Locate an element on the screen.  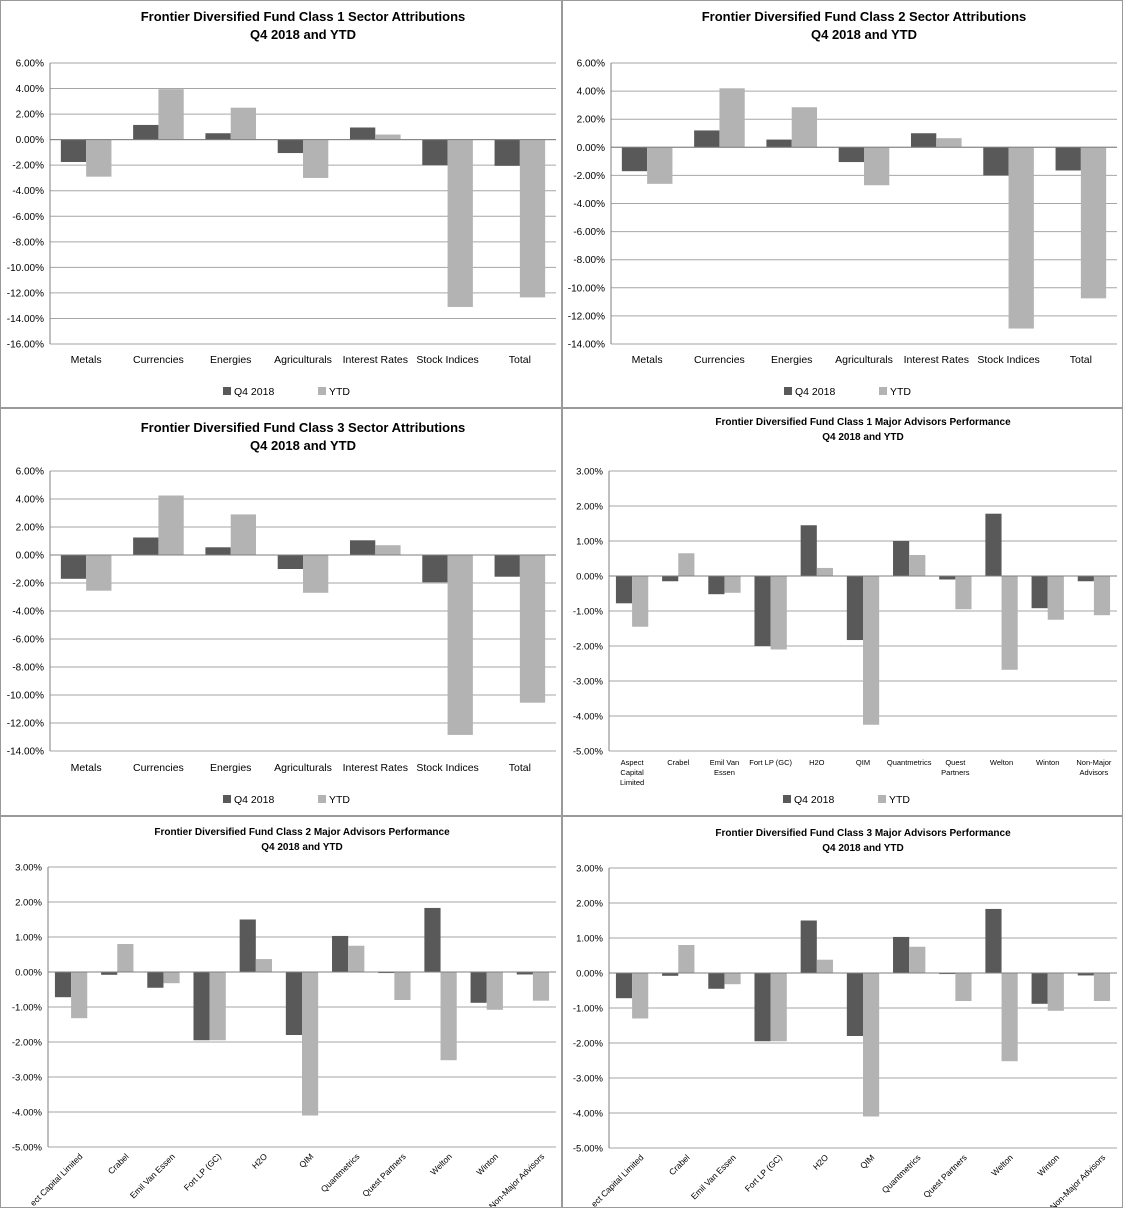
bar-ytd-winton is located at coordinates (1055, 992).